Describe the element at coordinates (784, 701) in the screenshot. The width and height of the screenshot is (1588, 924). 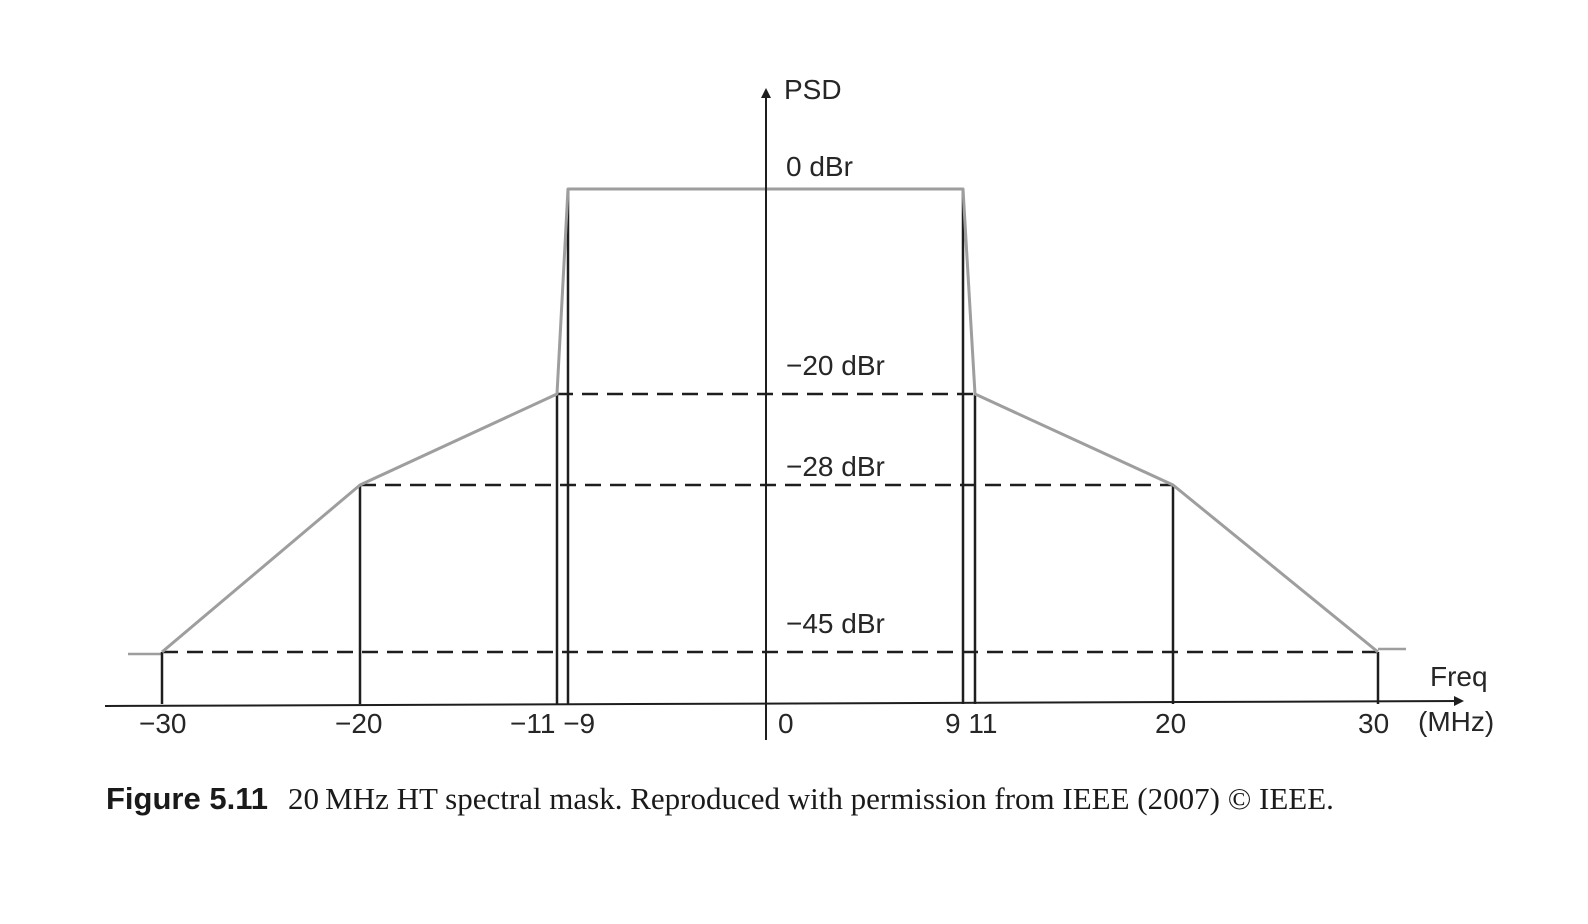
I see `x-axis-line` at that location.